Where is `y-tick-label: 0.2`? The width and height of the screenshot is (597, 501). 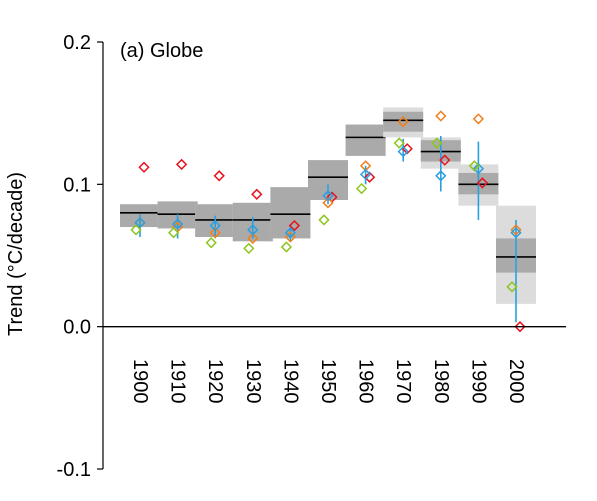
y-tick-label: 0.2 is located at coordinates (77, 43).